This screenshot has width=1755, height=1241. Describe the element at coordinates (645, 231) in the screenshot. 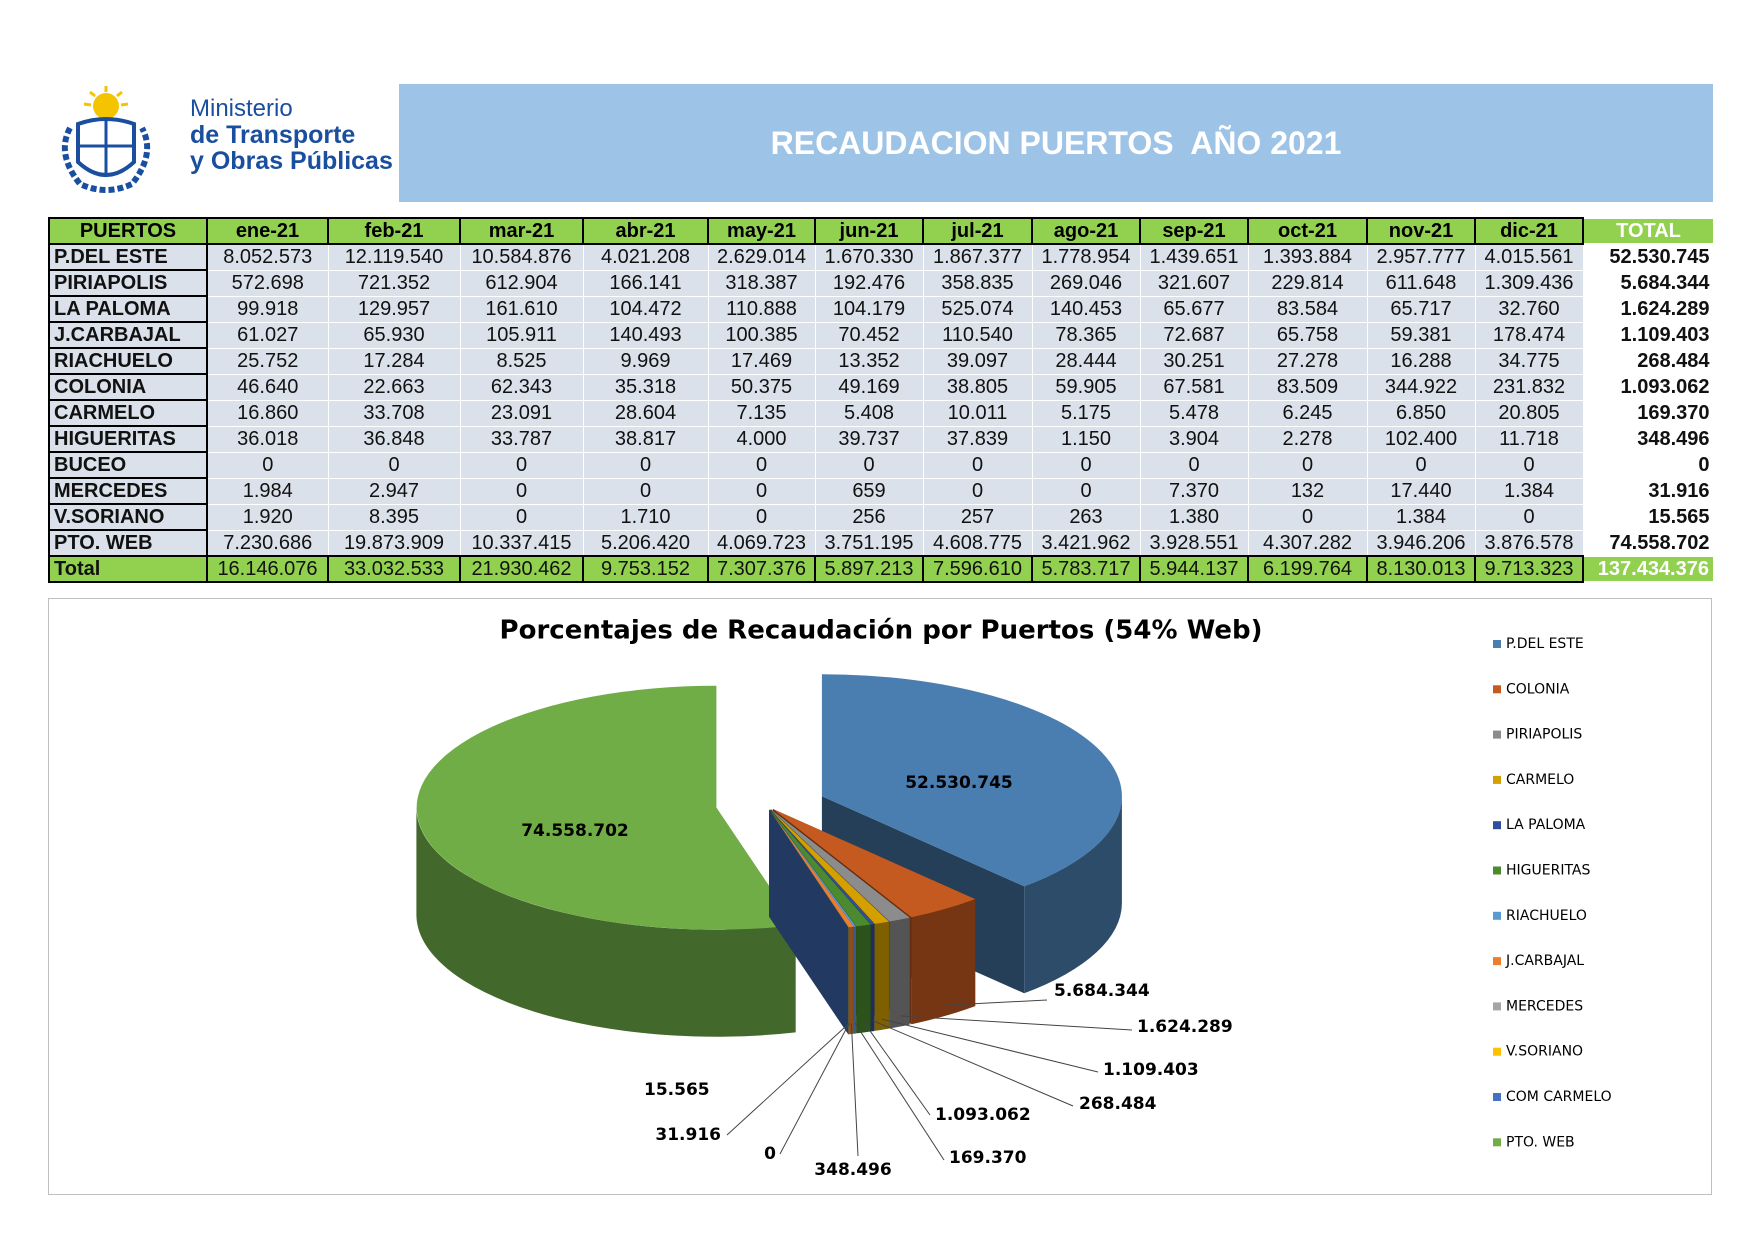

I see `column-header: abr-21` at that location.